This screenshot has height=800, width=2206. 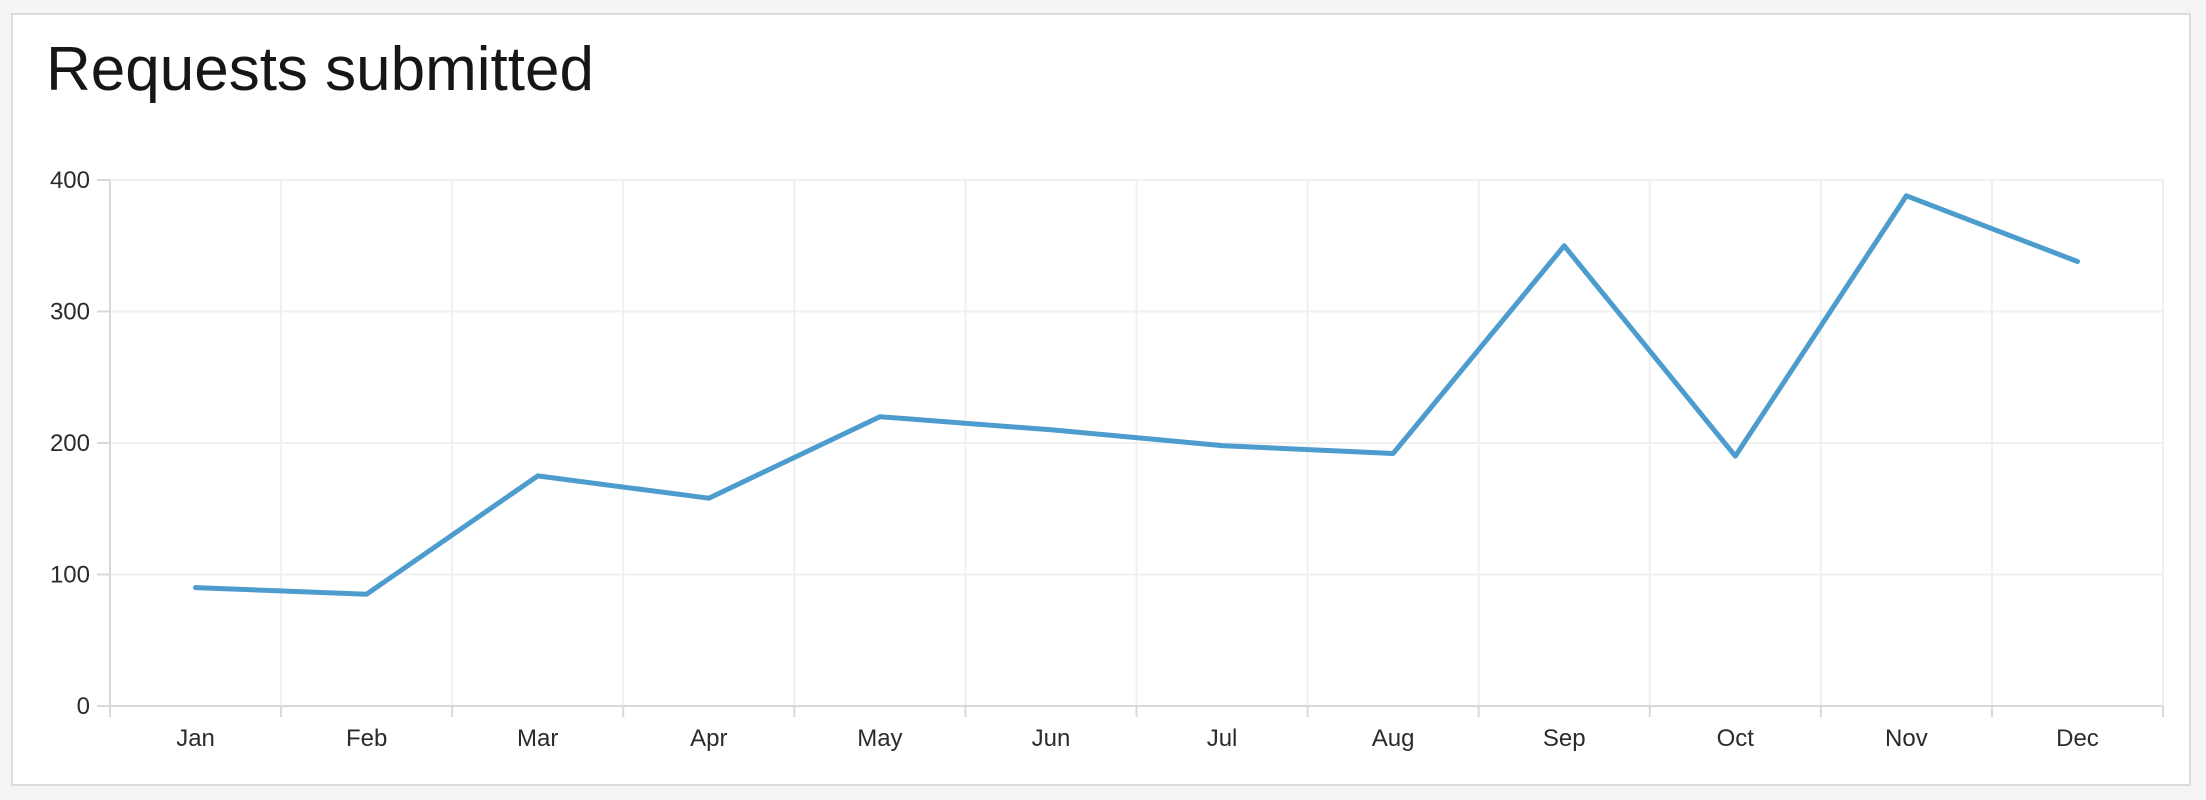 I want to click on y-axis-label: 200, so click(x=70, y=443).